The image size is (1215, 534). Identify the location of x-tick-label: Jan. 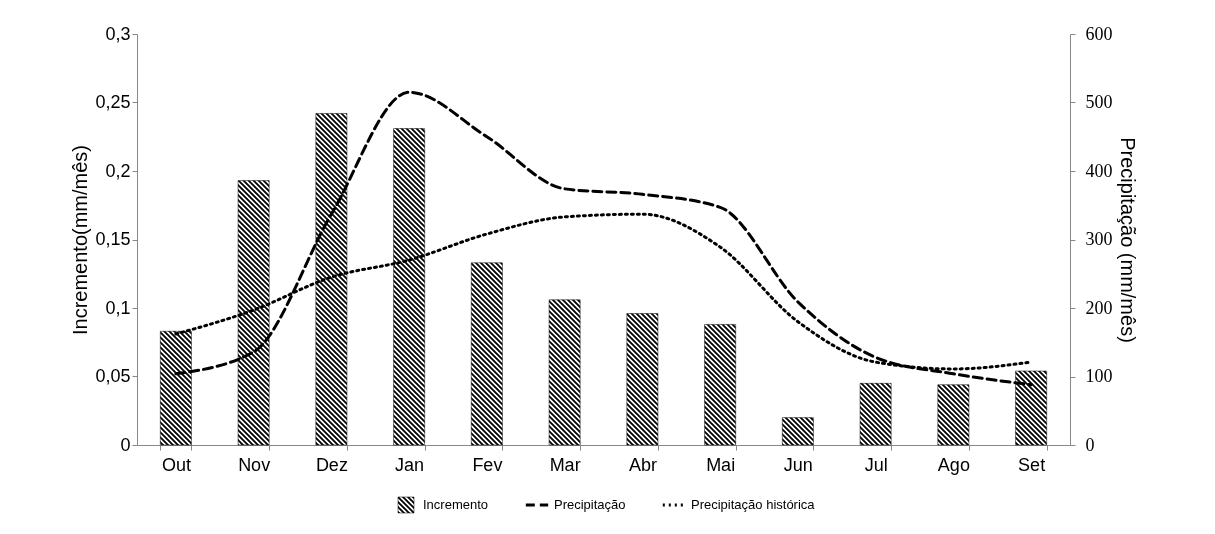
(410, 464).